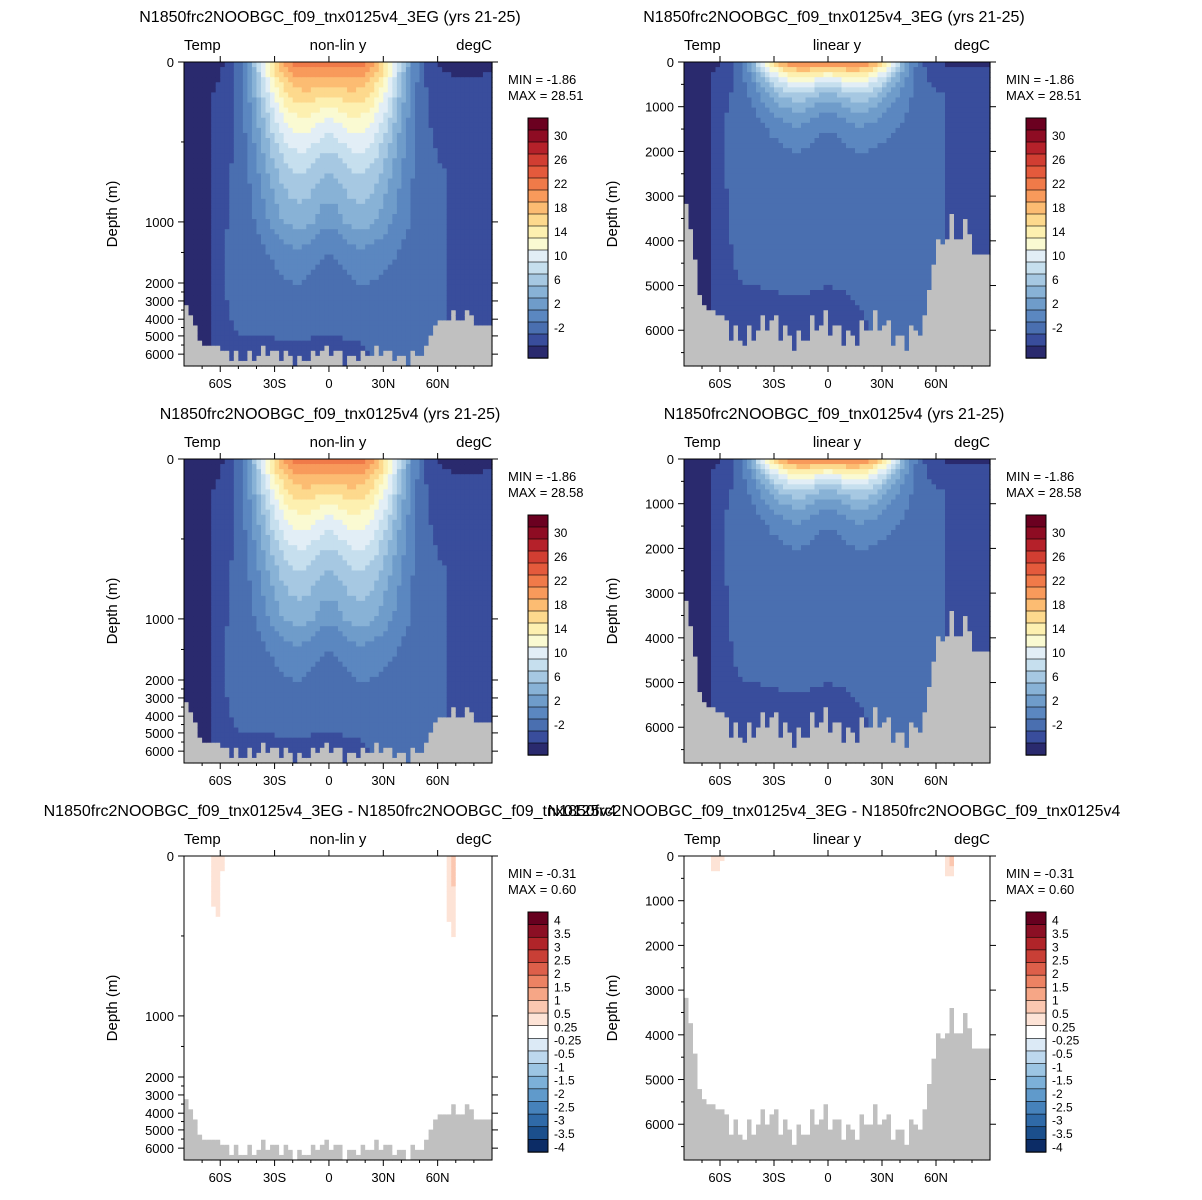  Describe the element at coordinates (561, 208) in the screenshot. I see `colorbar-label: 18` at that location.